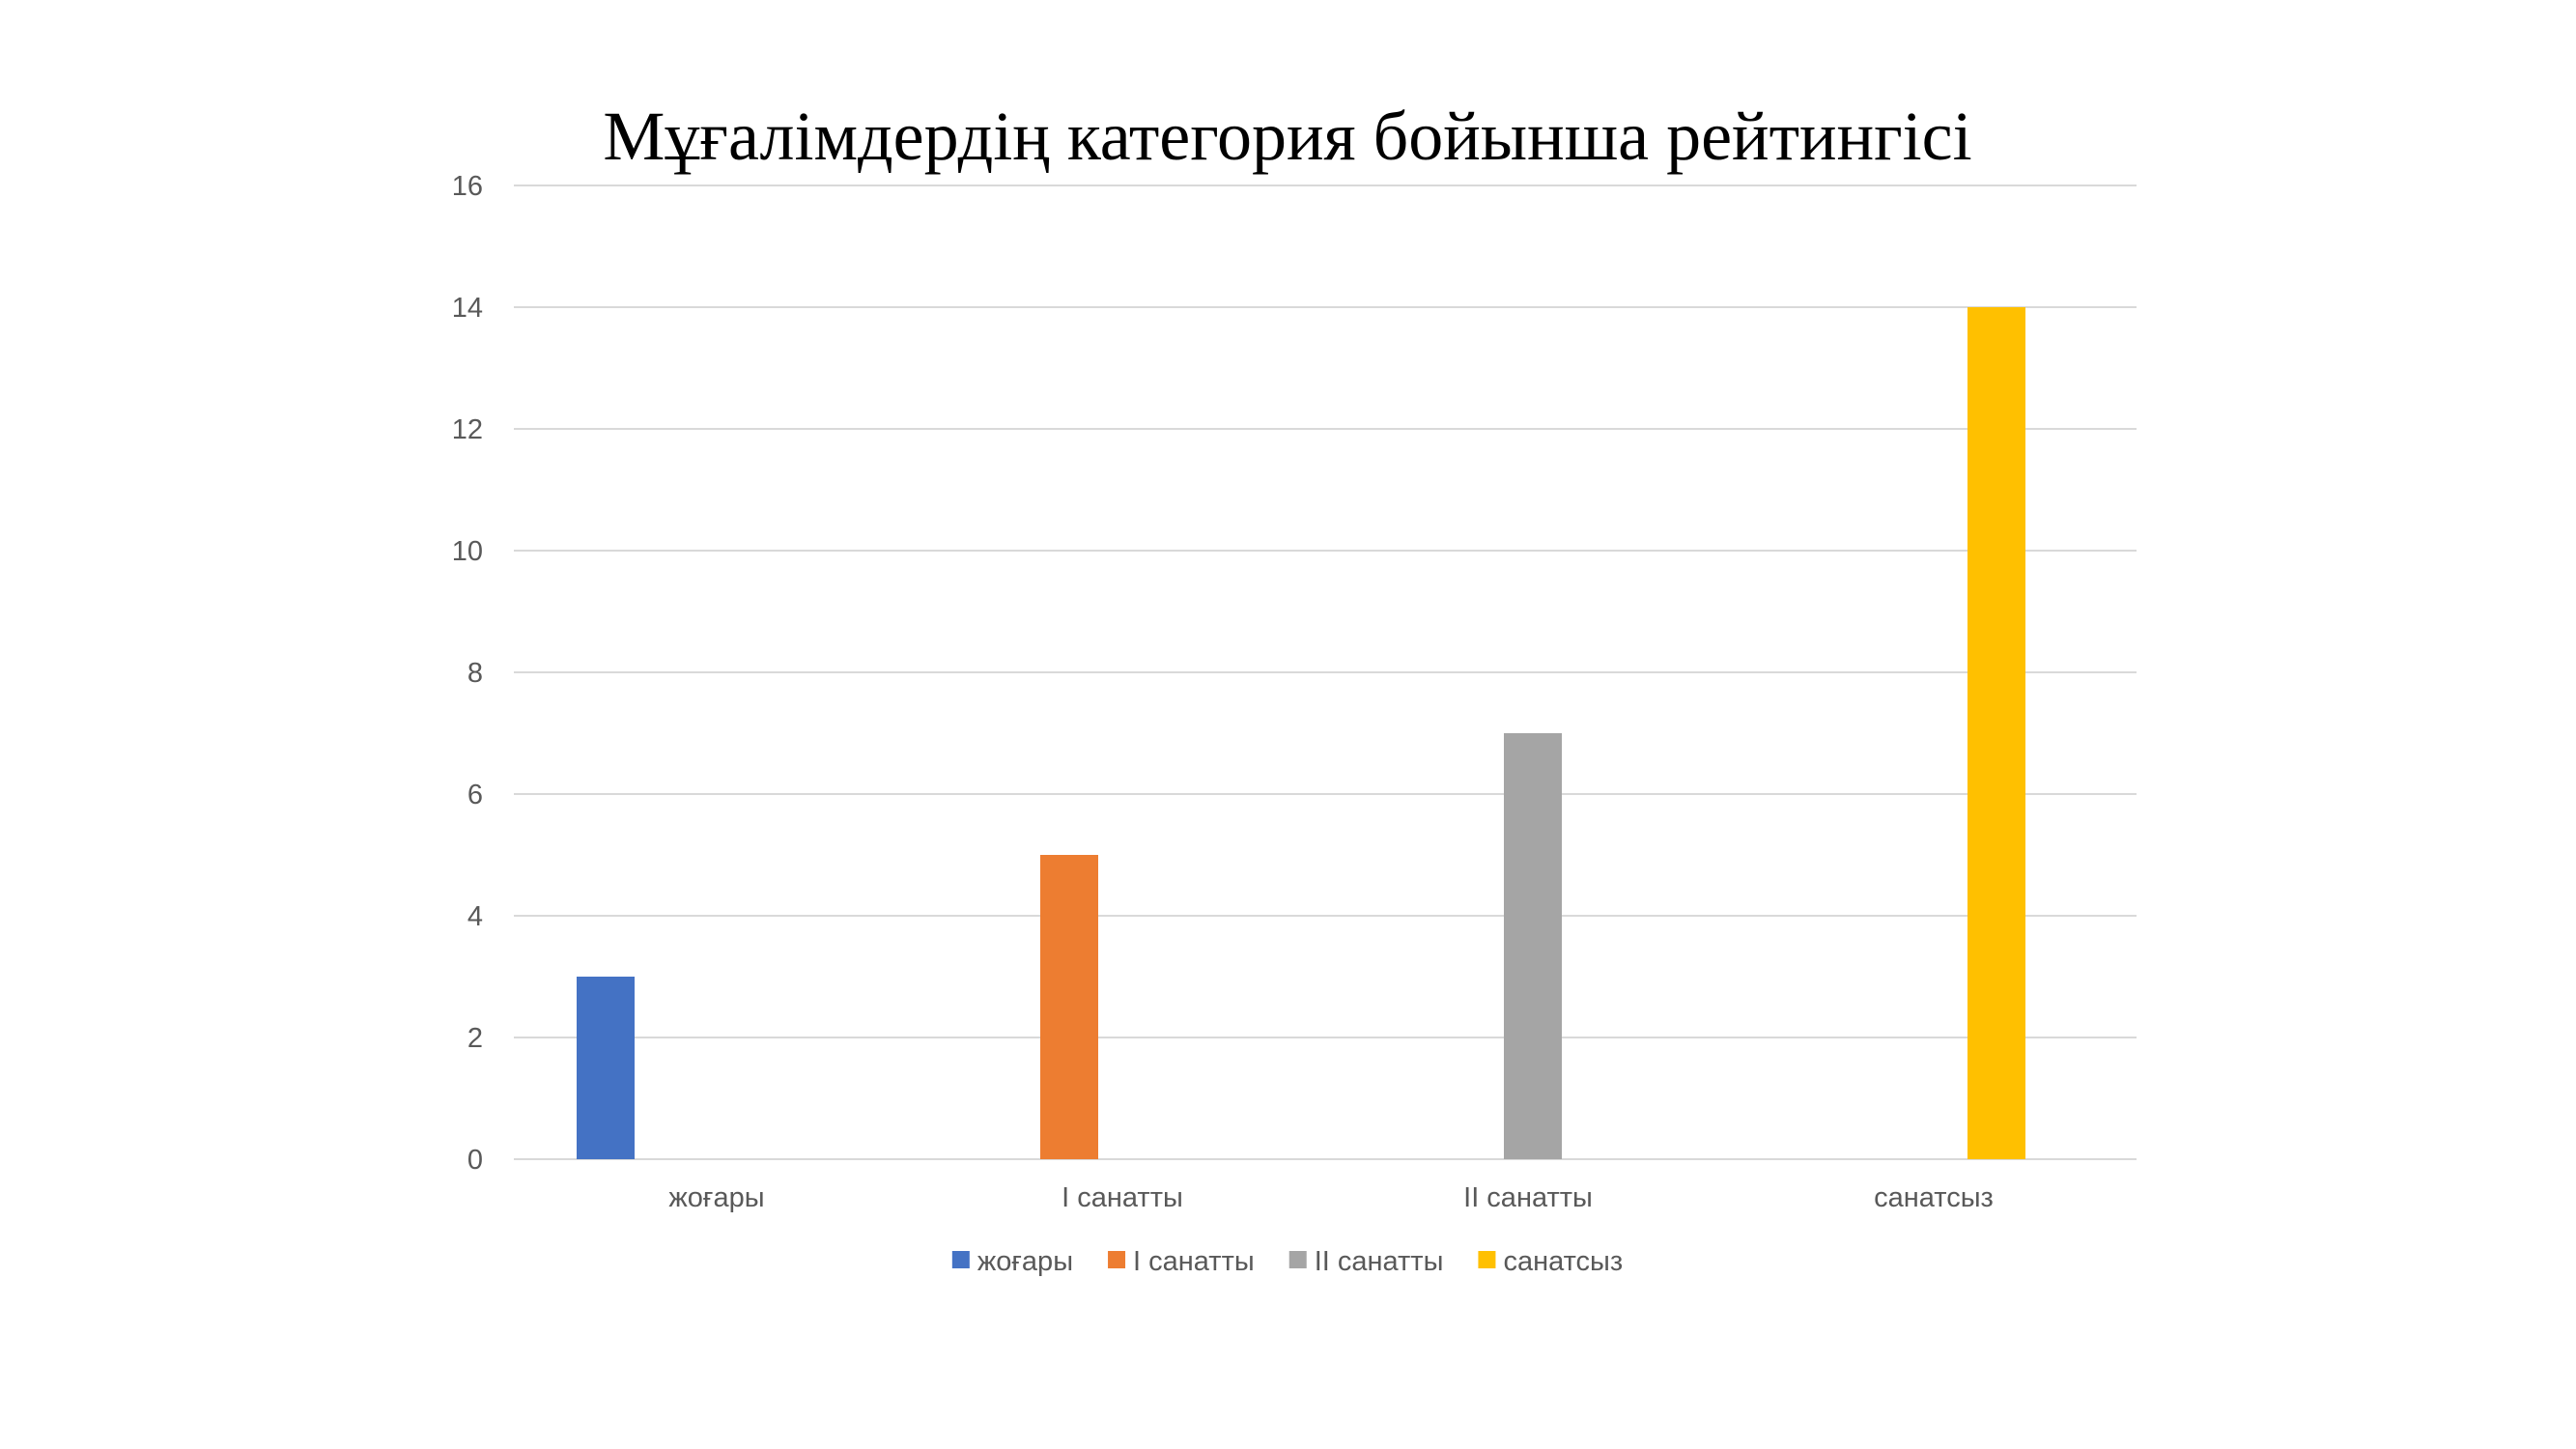 The image size is (2576, 1449). I want to click on x-category-label: санатсыз, so click(1934, 1197).